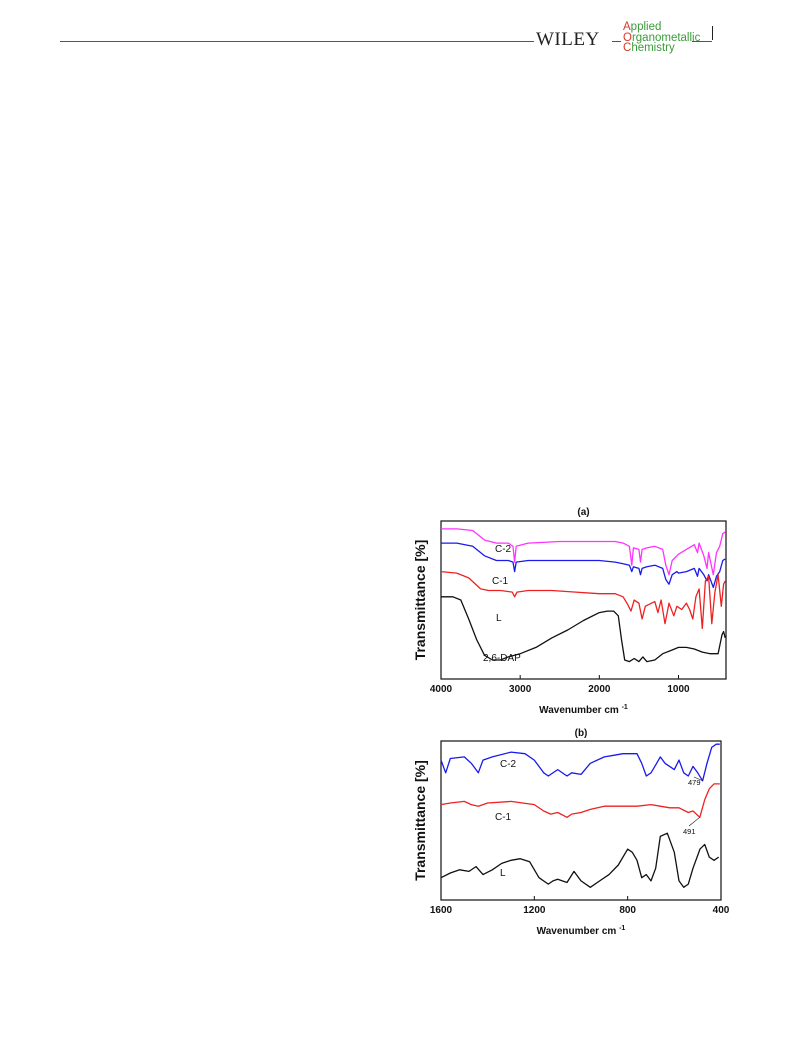 This screenshot has height=1043, width=793. I want to click on annotation-label: 479, so click(694, 782).